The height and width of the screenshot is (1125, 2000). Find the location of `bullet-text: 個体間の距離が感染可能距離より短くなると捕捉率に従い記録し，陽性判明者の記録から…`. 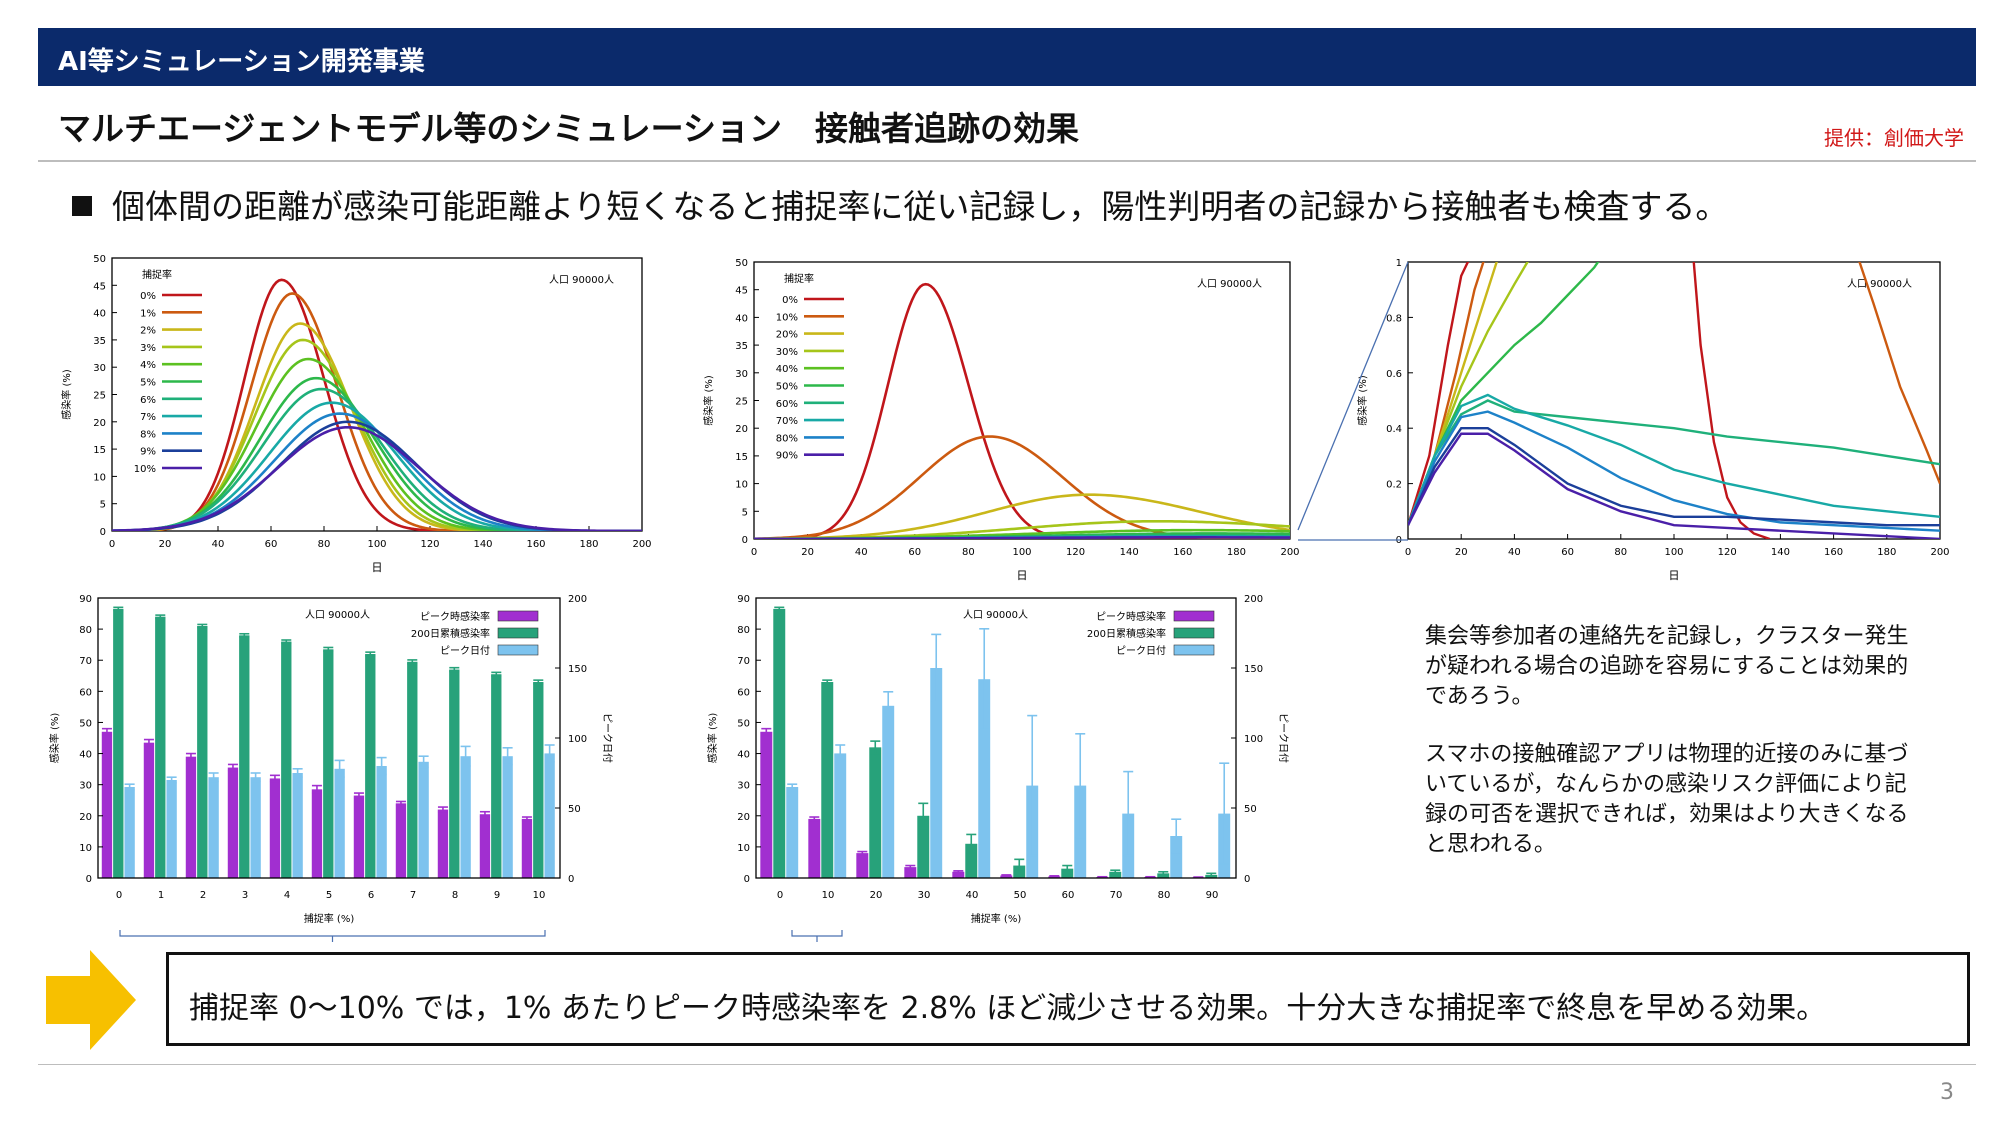

bullet-text: 個体間の距離が感染可能距離より短くなると捕捉率に従い記録し，陽性判明者の記録から… is located at coordinates (920, 206).